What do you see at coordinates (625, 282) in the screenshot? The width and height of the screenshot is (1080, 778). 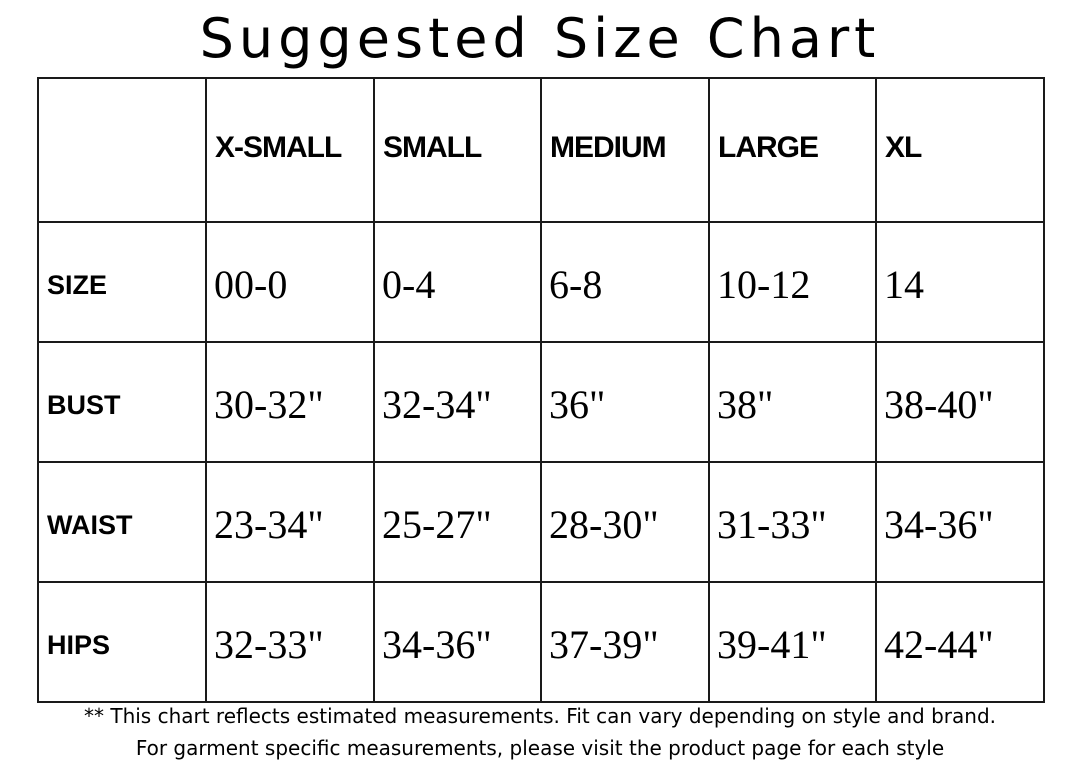 I see `table-cell: 6-8` at bounding box center [625, 282].